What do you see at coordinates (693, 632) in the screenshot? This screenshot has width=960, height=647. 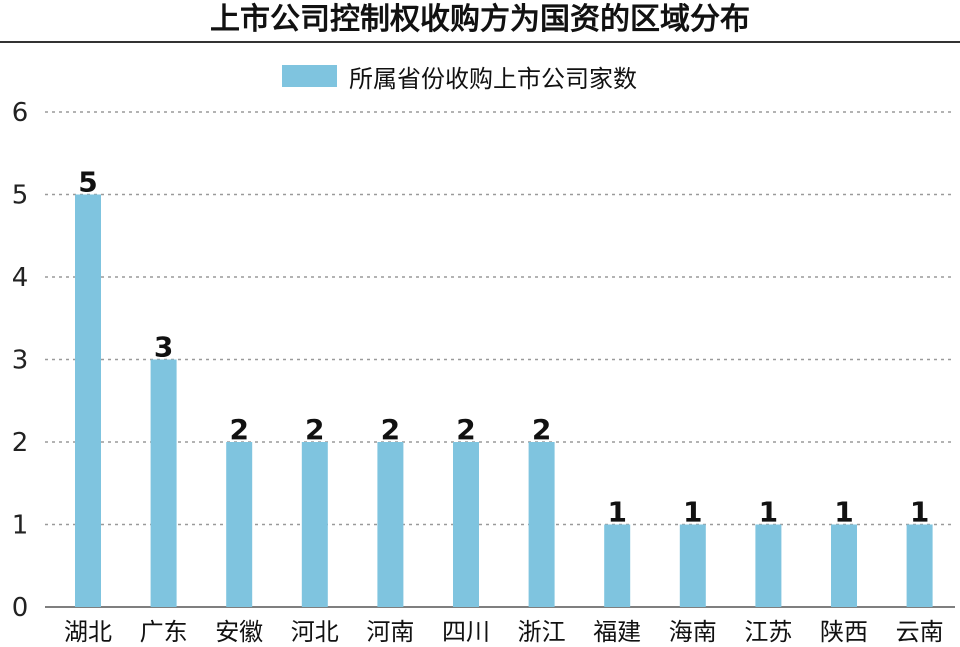 I see `x-tick-label: 海南` at bounding box center [693, 632].